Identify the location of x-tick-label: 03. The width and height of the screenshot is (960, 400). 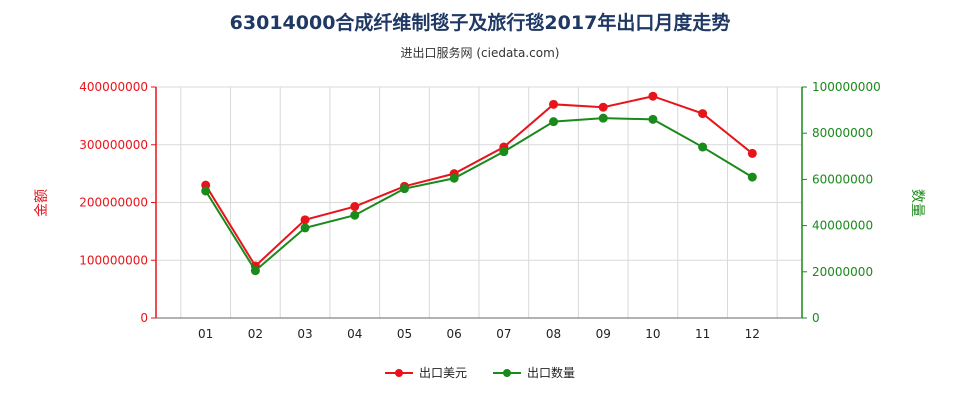
(304, 334).